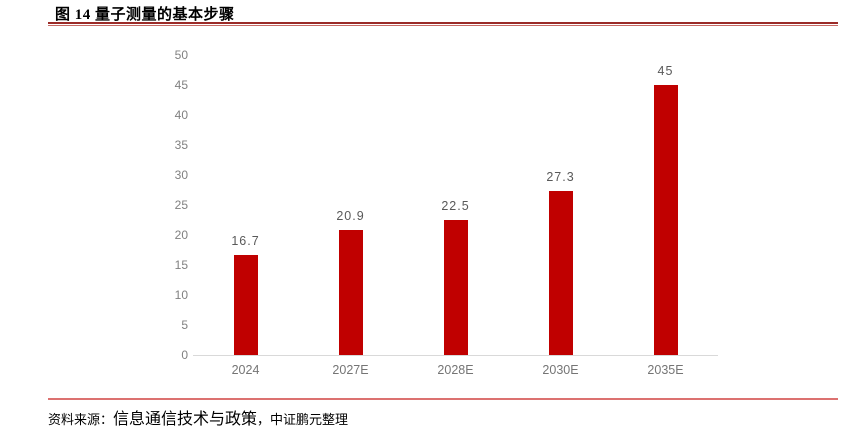 The width and height of the screenshot is (850, 432). What do you see at coordinates (303, 419) in the screenshot?
I see `source-suffix: ，中证鹏元整理` at bounding box center [303, 419].